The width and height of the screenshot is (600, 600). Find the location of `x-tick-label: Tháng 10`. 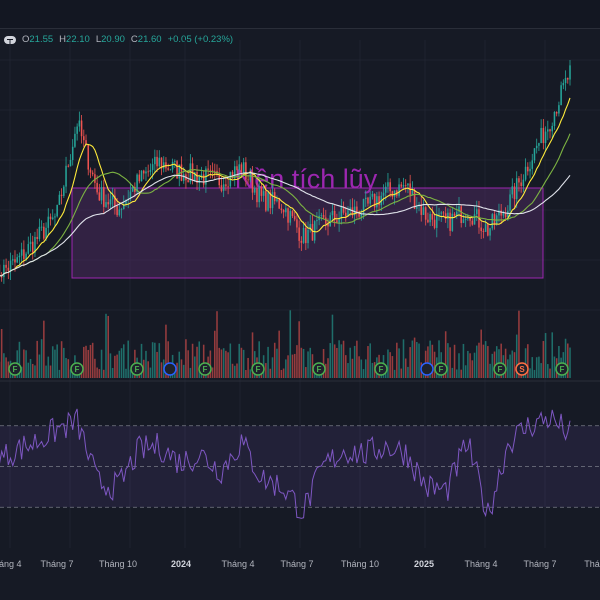

x-tick-label: Tháng 10 is located at coordinates (118, 564).